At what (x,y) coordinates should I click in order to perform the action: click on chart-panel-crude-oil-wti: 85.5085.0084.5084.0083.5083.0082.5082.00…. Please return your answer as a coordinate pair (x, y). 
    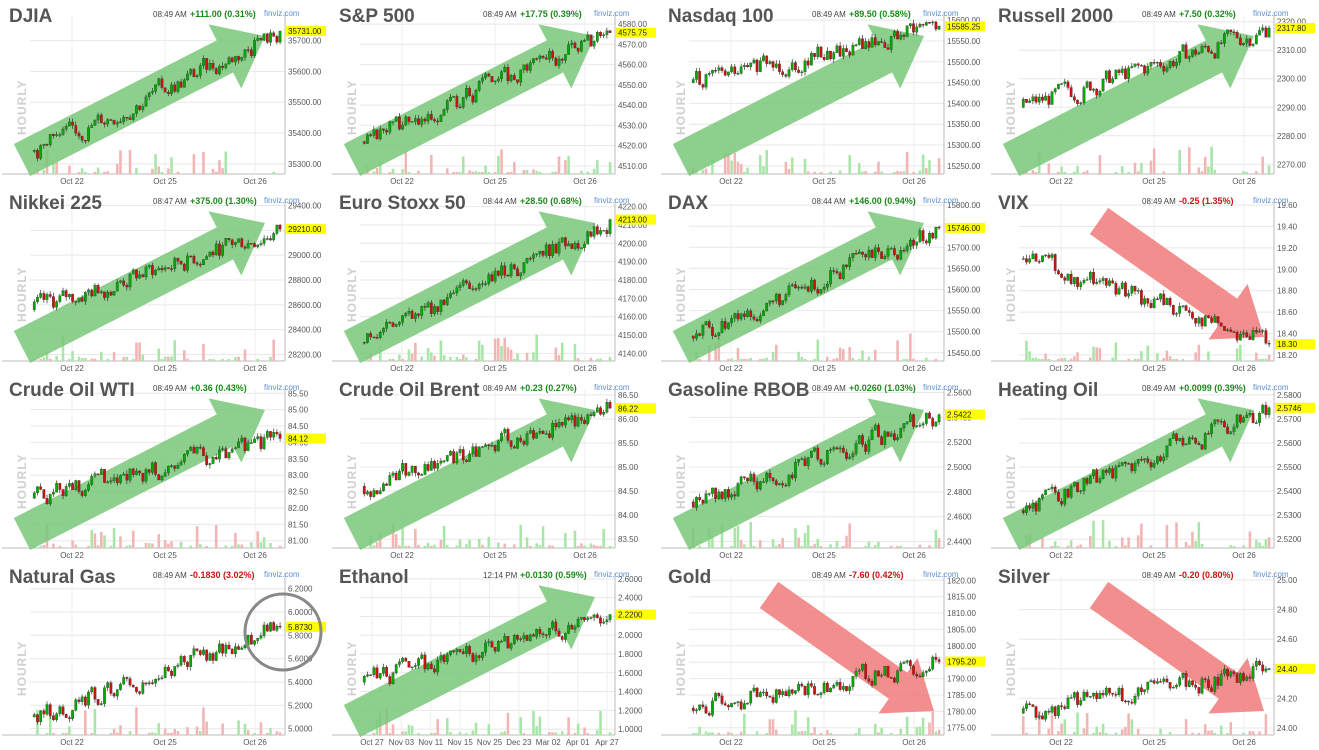
    Looking at the image, I should click on (164, 467).